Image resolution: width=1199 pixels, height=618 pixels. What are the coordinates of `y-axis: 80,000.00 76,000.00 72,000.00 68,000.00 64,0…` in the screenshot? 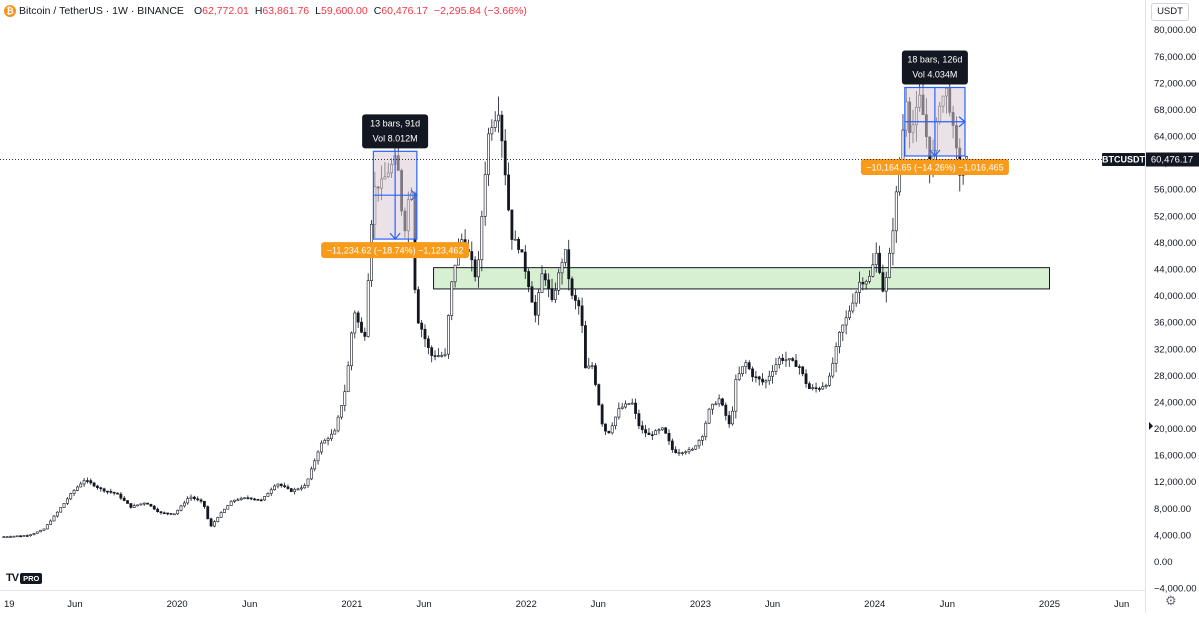 It's located at (1175, 309).